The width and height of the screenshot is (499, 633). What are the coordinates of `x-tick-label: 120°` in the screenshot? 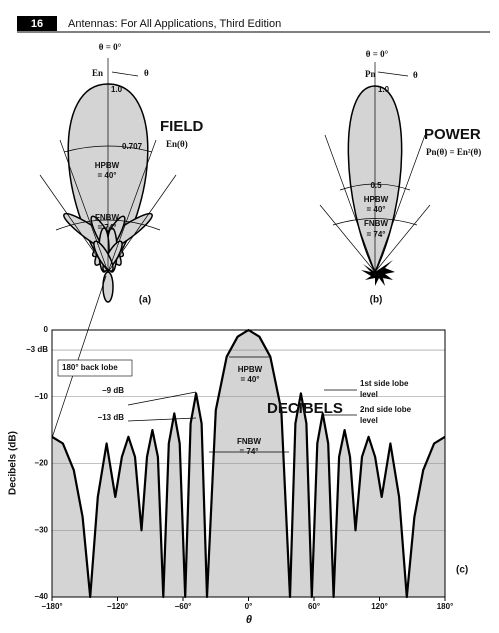 It's located at (379, 606).